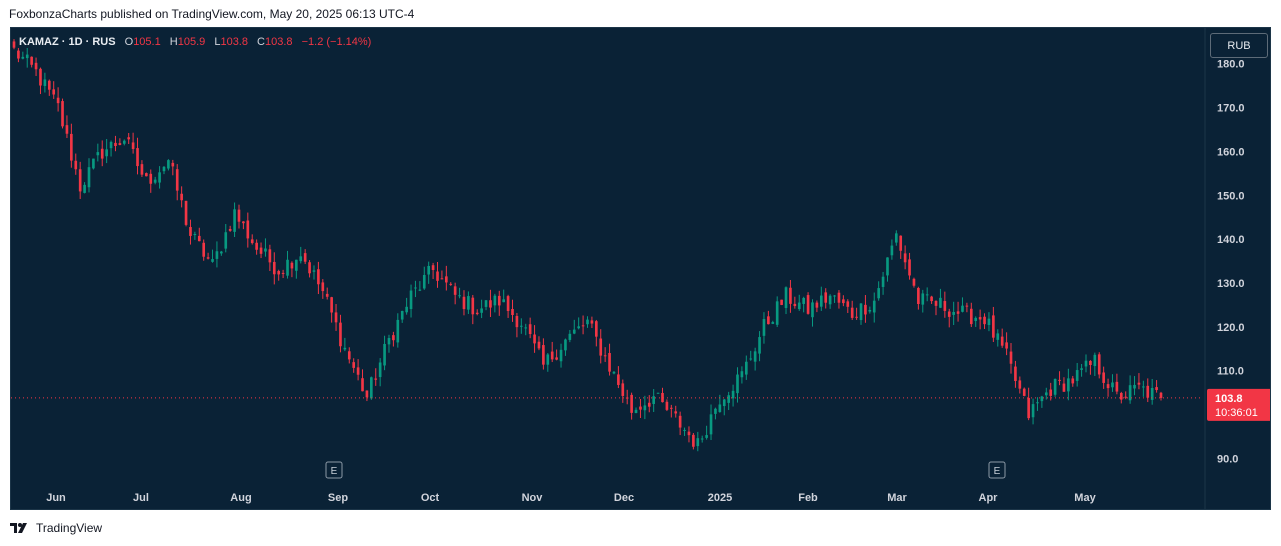 This screenshot has height=546, width=1281. Describe the element at coordinates (129, 42) in the screenshot. I see `open-label: O` at that location.